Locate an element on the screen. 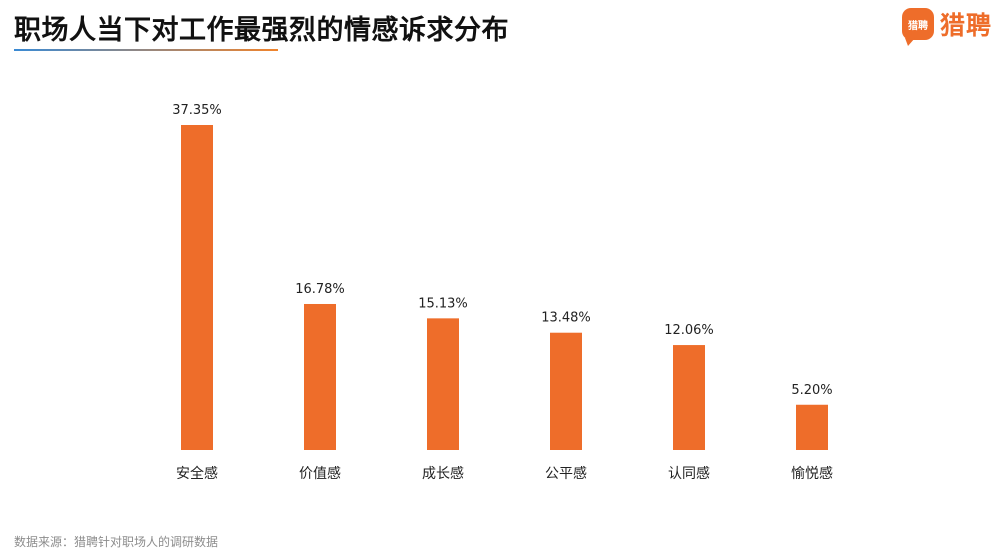  liepin-logo-icon: 猎聘 is located at coordinates (917, 27).